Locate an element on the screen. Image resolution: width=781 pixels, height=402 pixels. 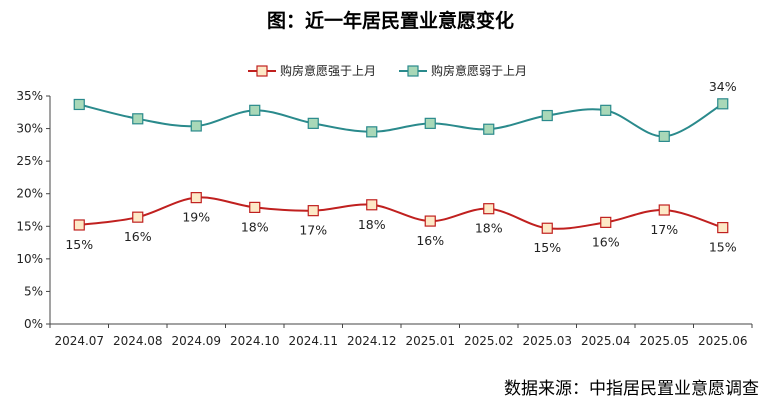
y-tick-label: 0% is located at coordinates (33, 324).